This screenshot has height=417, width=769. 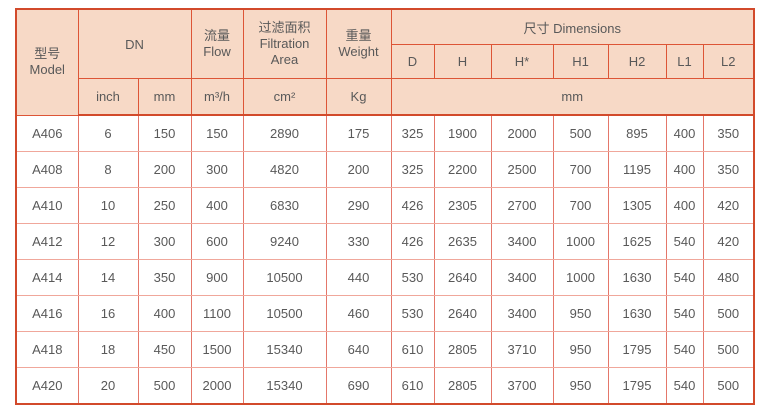 I want to click on cell-weight-kg: 690, so click(x=358, y=386).